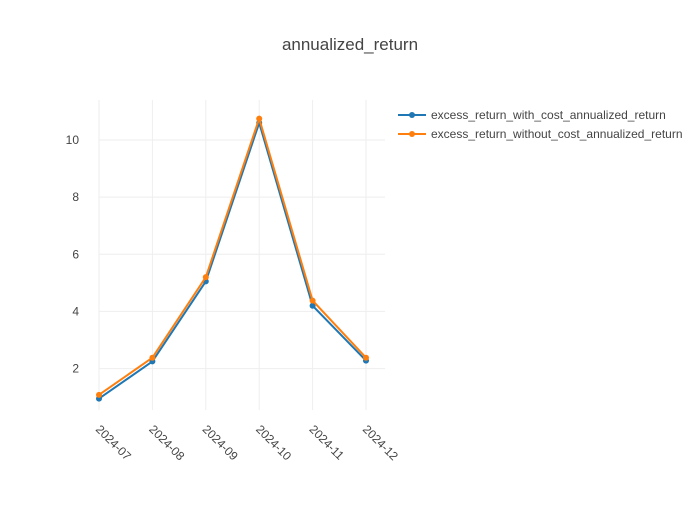  I want to click on chart-title: annualized_return, so click(350, 44).